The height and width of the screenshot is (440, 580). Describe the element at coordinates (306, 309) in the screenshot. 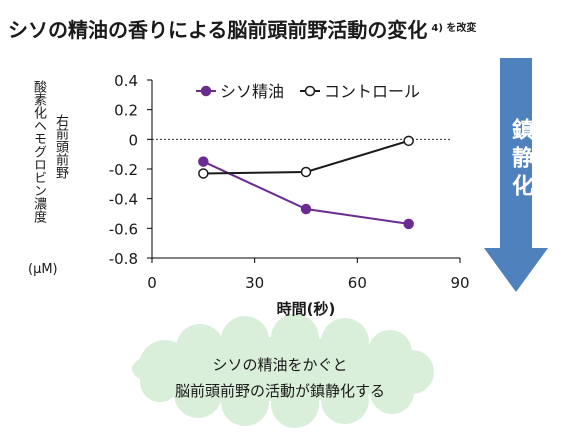

I see `x-axis-label: 時間(秒)` at that location.